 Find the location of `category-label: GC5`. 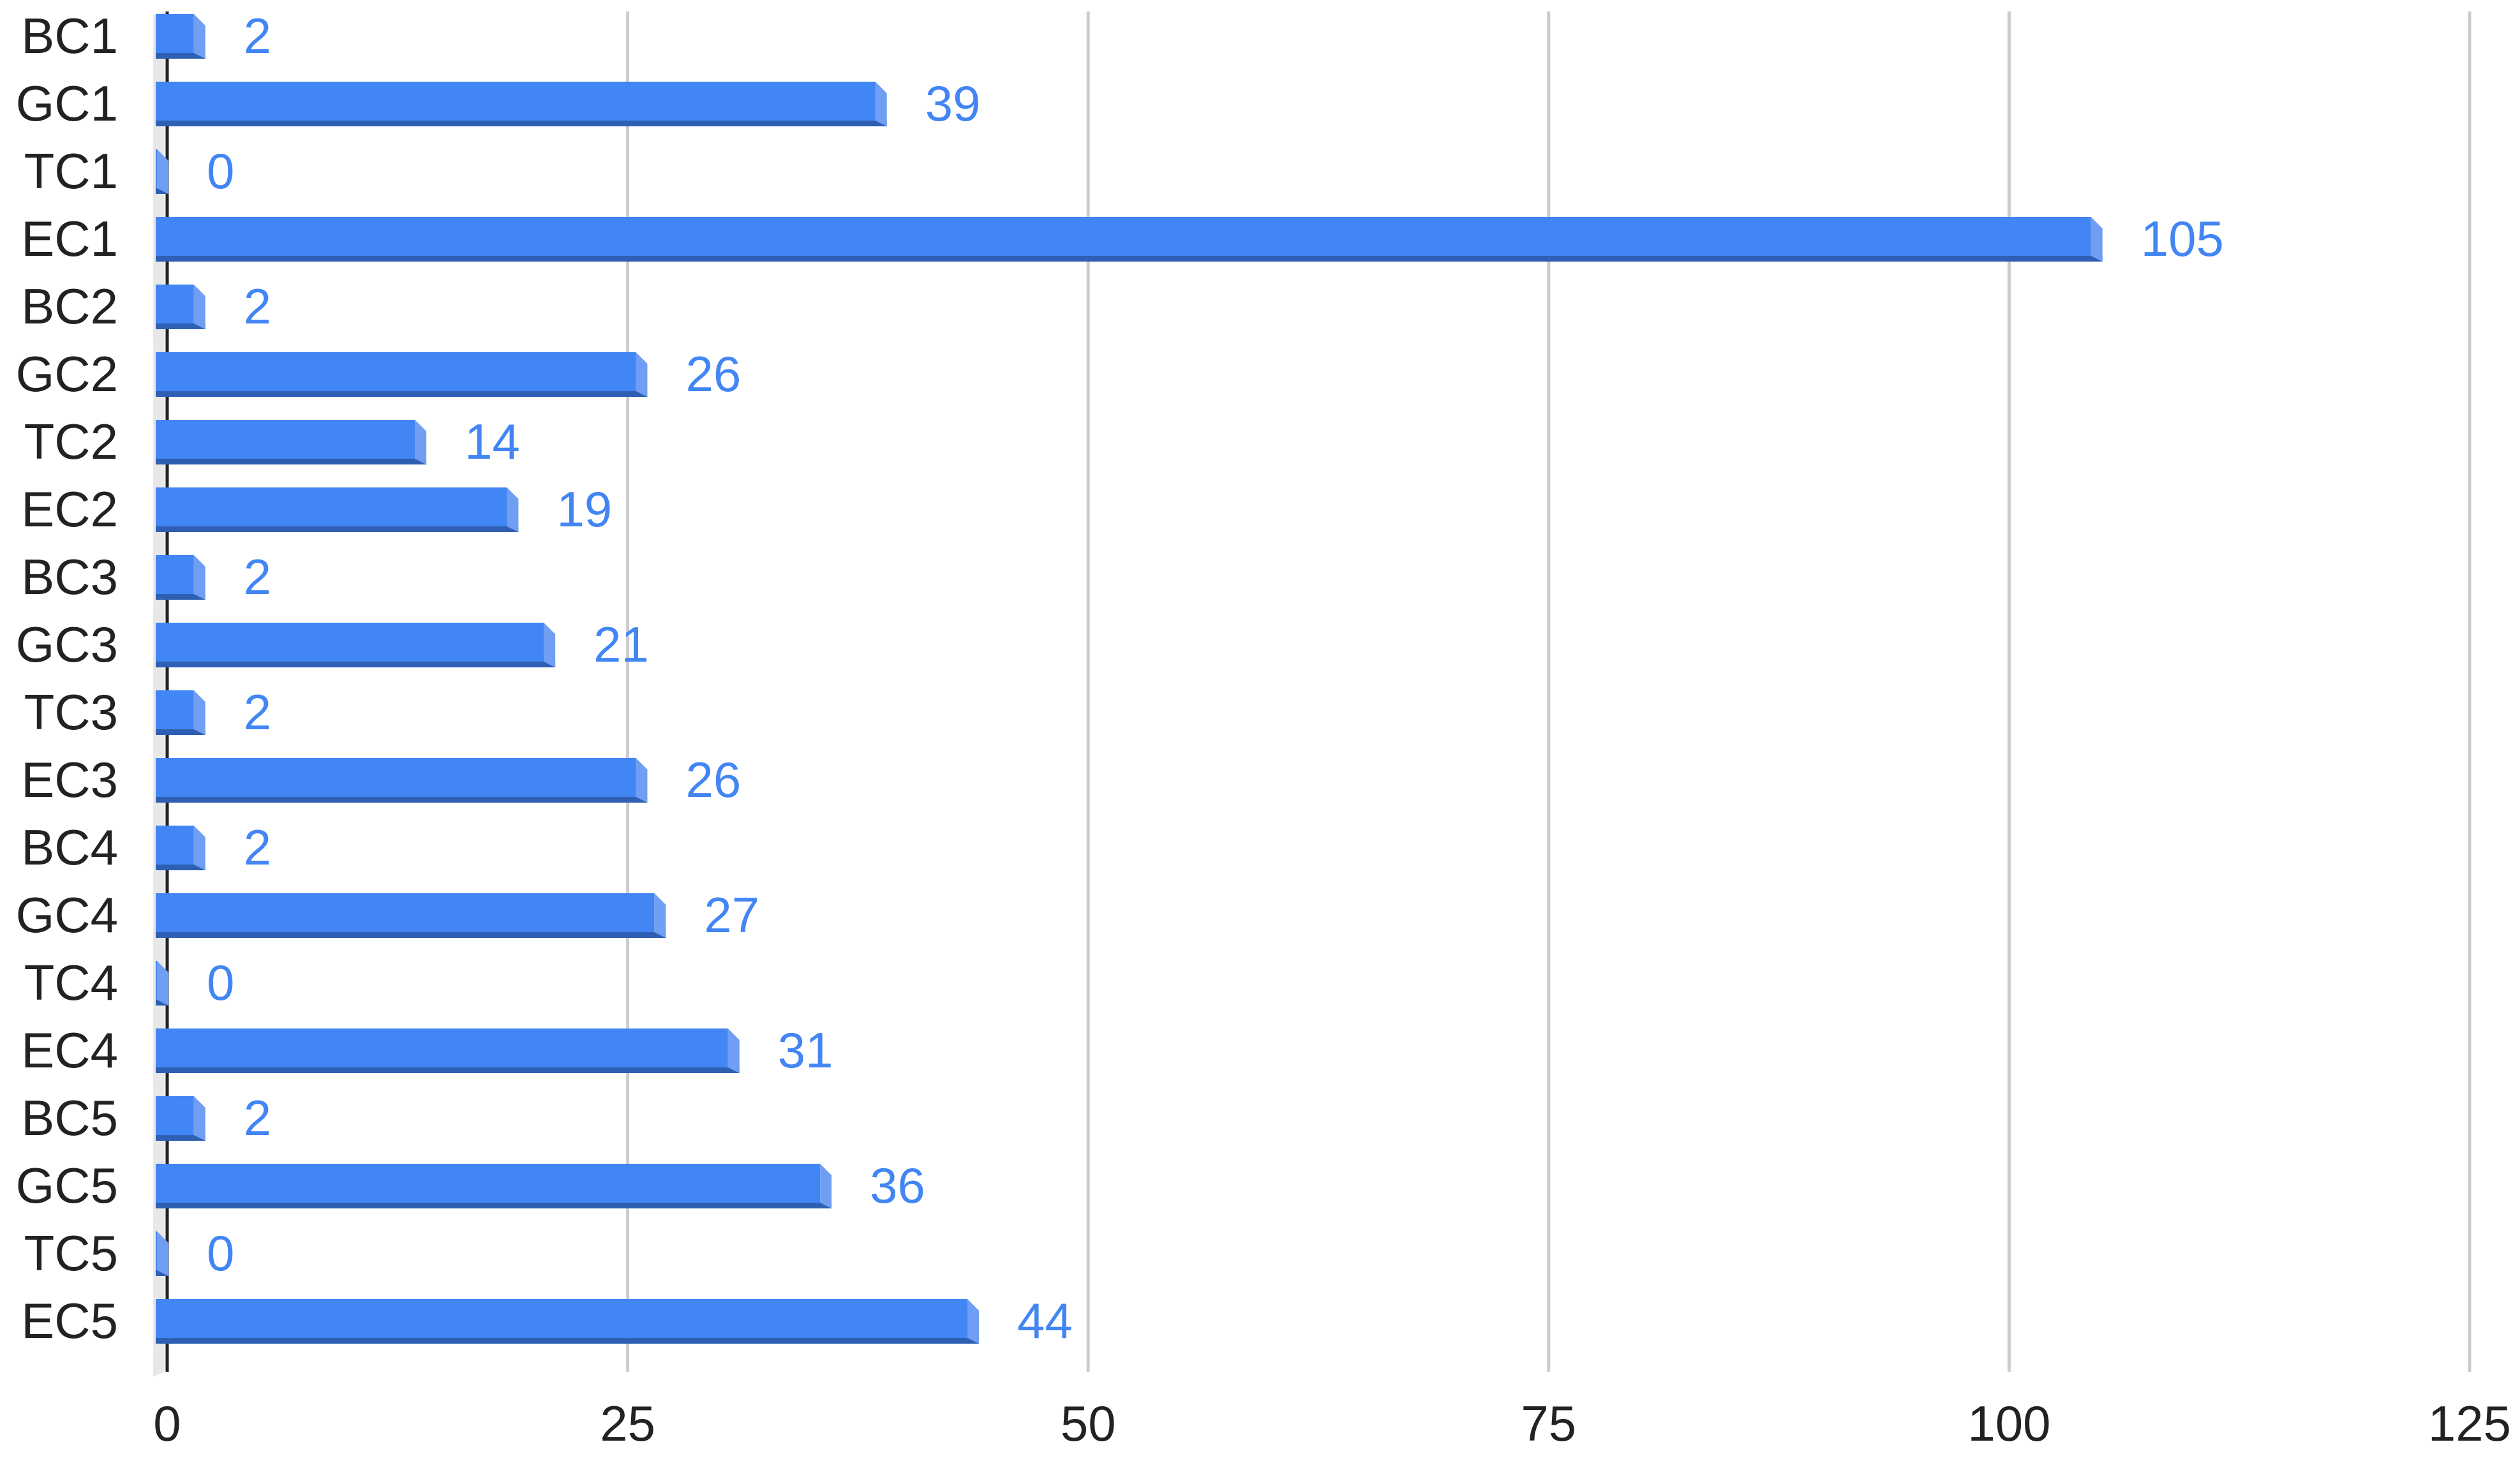

category-label: GC5 is located at coordinates (67, 1185).